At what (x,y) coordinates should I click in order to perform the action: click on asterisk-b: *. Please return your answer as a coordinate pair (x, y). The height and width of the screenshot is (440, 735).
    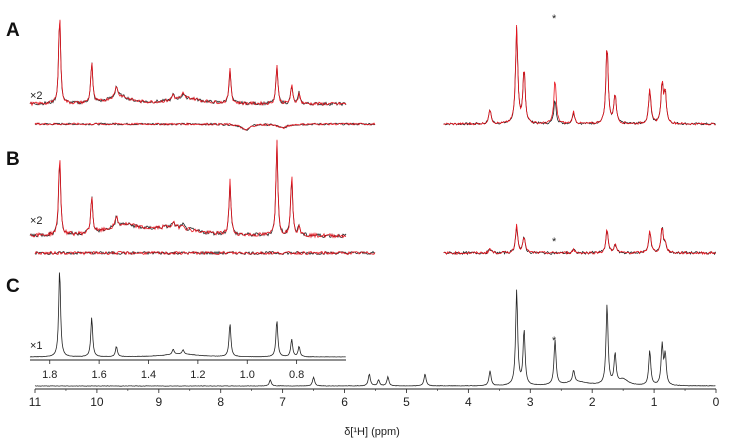
    Looking at the image, I should click on (554, 242).